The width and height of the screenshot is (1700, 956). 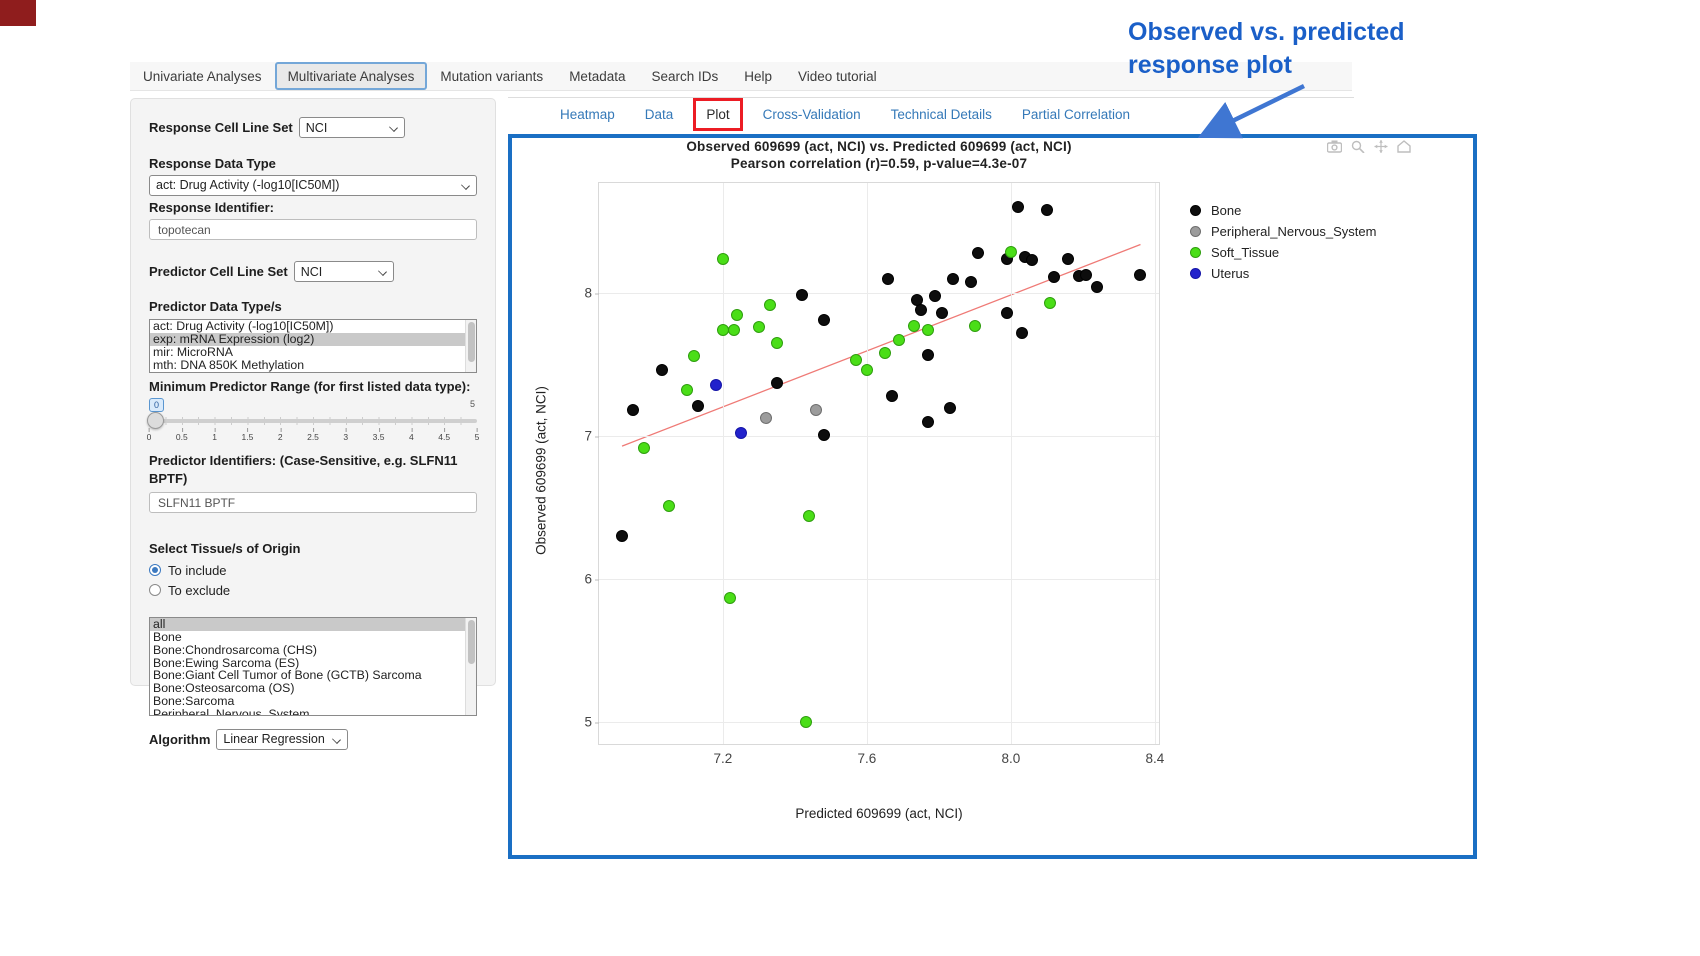 I want to click on legend-entry: Bone, so click(x=1283, y=210).